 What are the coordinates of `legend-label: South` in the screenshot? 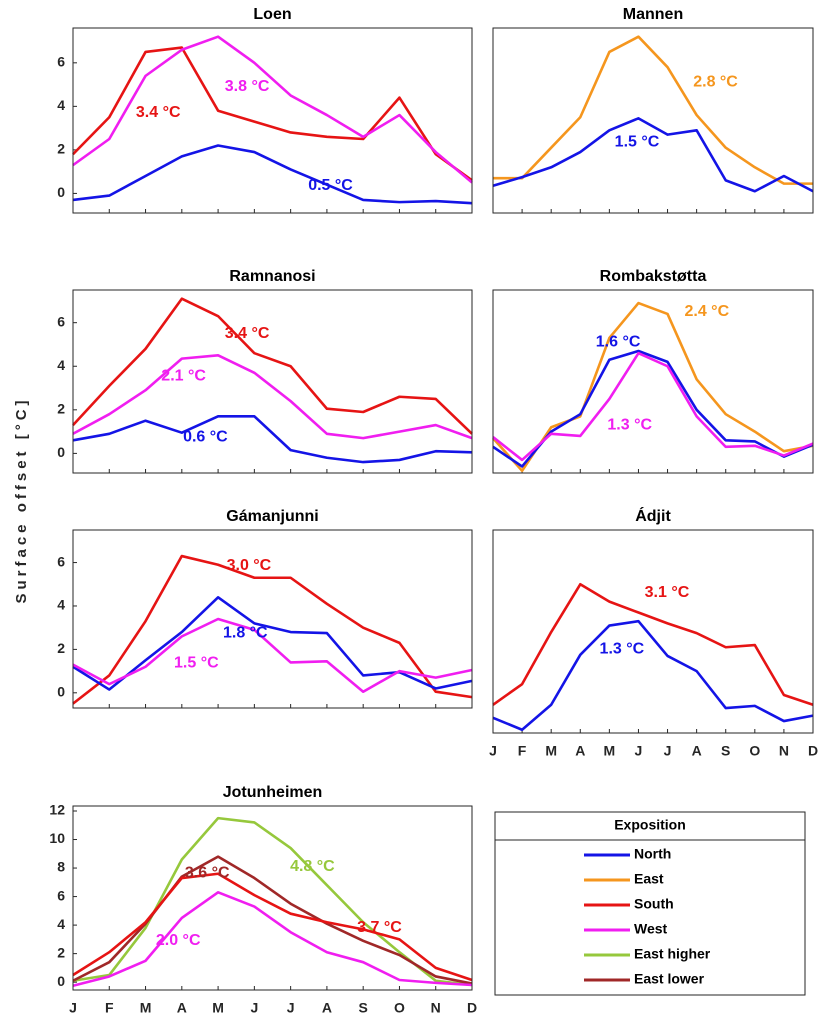 It's located at (654, 904).